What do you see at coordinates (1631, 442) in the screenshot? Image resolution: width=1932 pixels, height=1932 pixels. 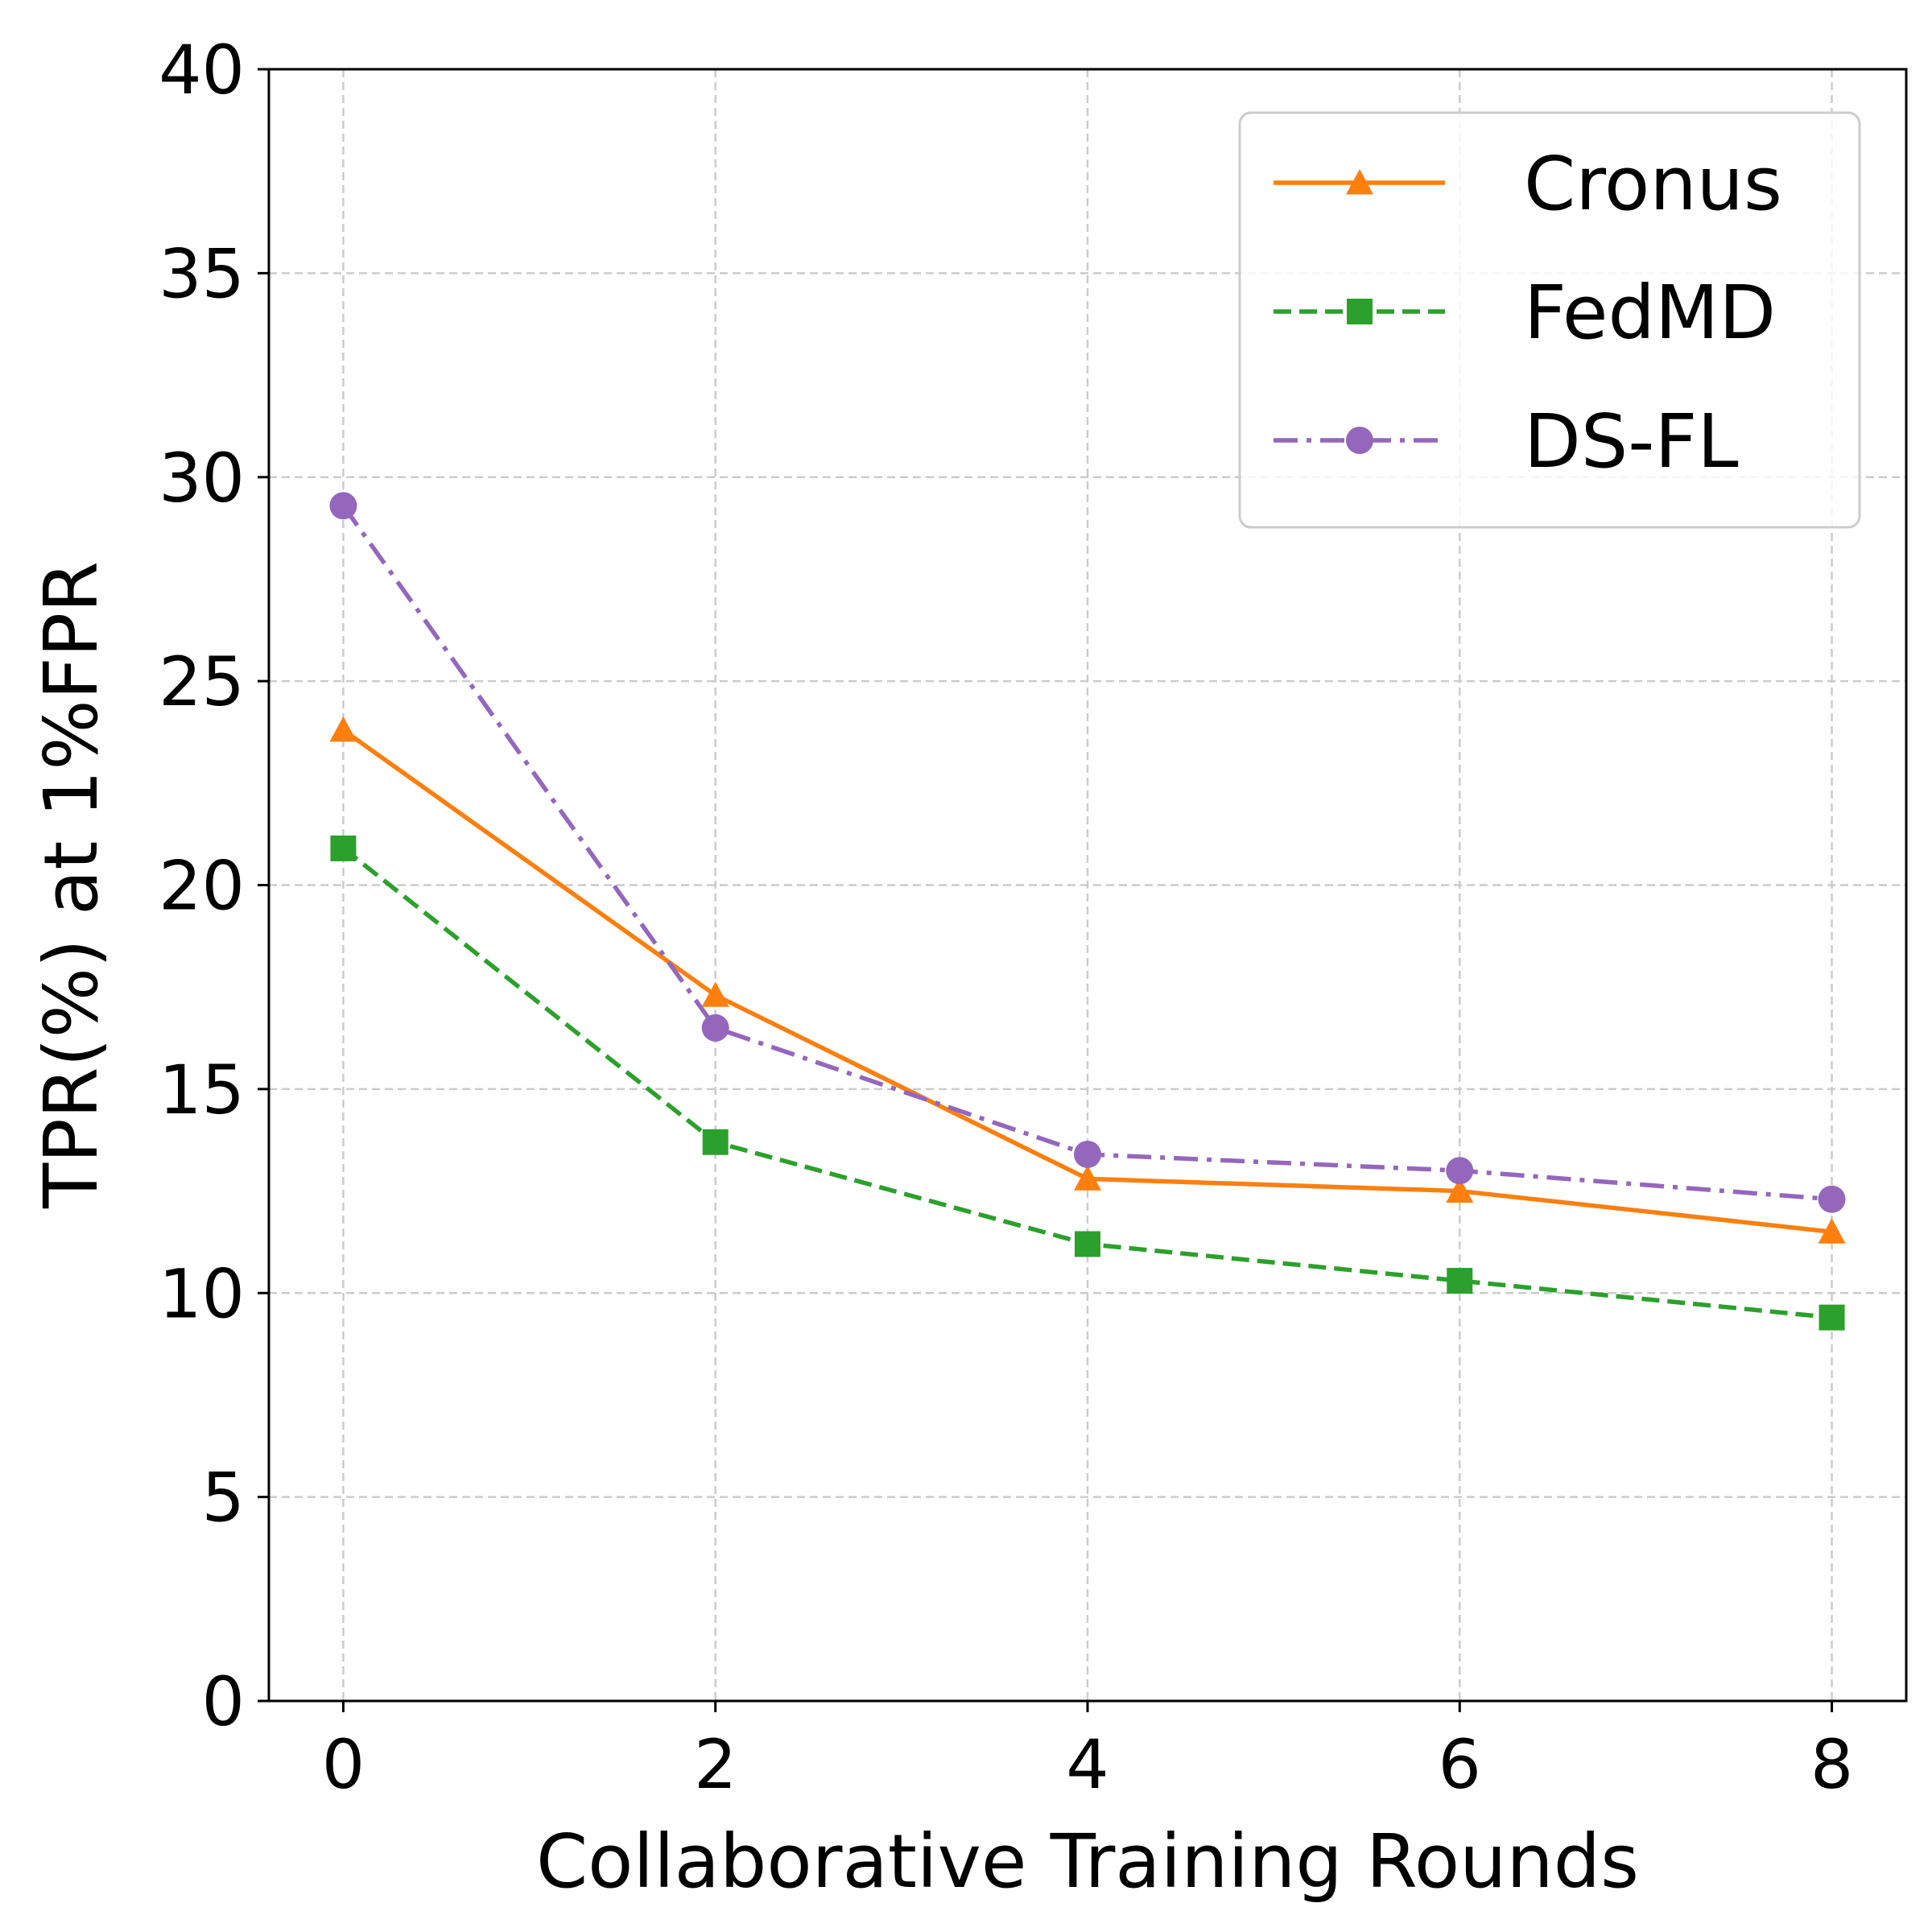 I see `legend-label-ds-fl: DS-FL` at bounding box center [1631, 442].